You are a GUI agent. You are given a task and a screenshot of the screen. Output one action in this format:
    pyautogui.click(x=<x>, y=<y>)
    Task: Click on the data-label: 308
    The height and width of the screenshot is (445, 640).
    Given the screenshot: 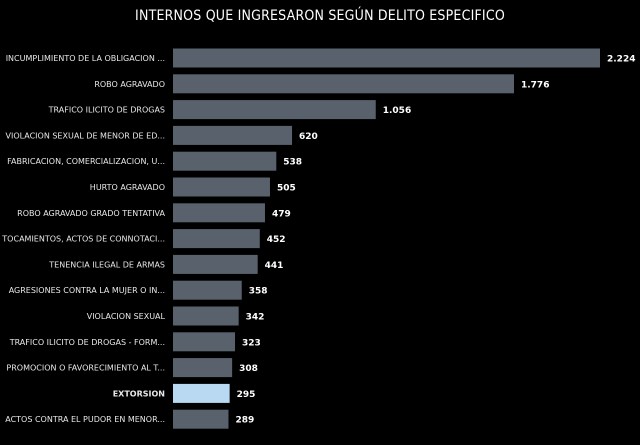 What is the action you would take?
    pyautogui.click(x=248, y=369)
    